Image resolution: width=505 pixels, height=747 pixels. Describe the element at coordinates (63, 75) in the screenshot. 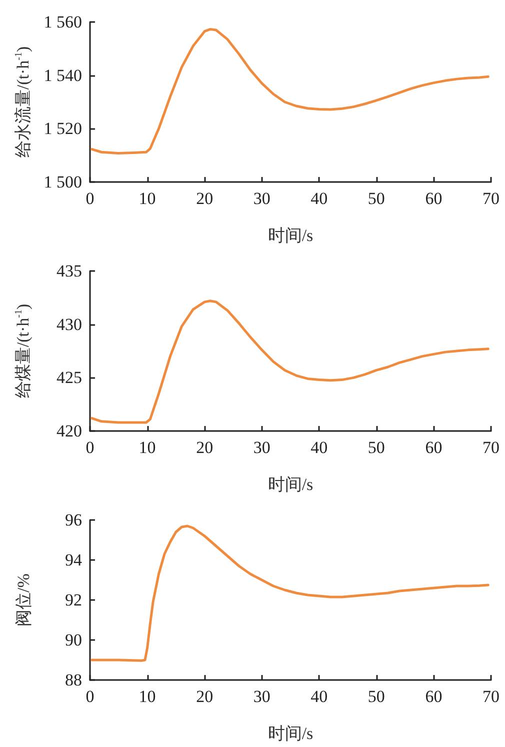

I see `y-tick-label: 1 540` at that location.